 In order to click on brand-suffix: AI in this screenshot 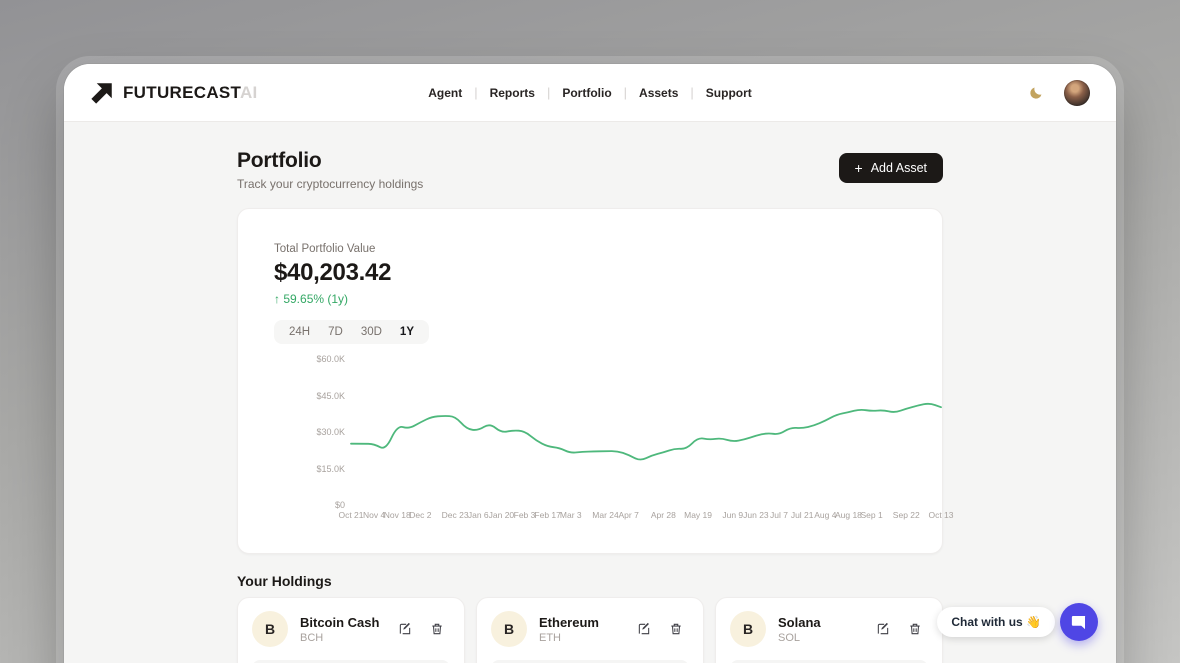, I will do `click(248, 92)`.